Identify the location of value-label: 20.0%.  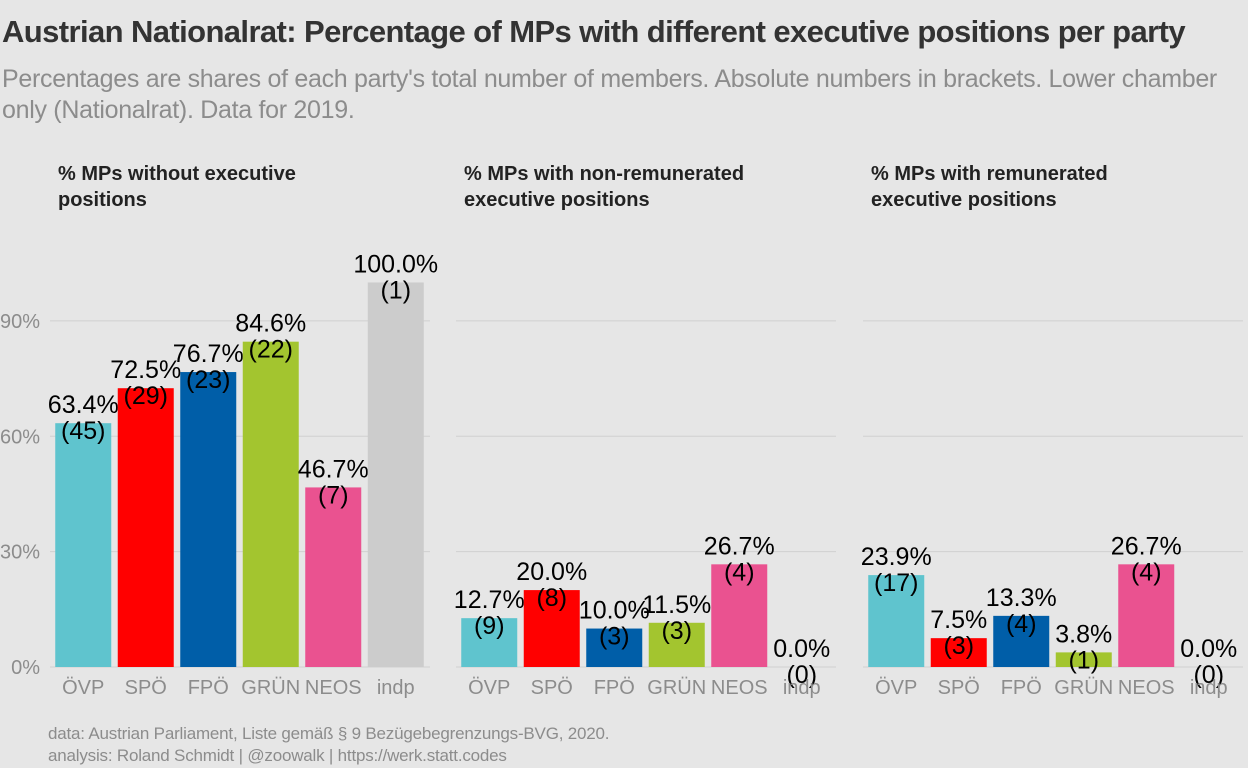
(551, 572).